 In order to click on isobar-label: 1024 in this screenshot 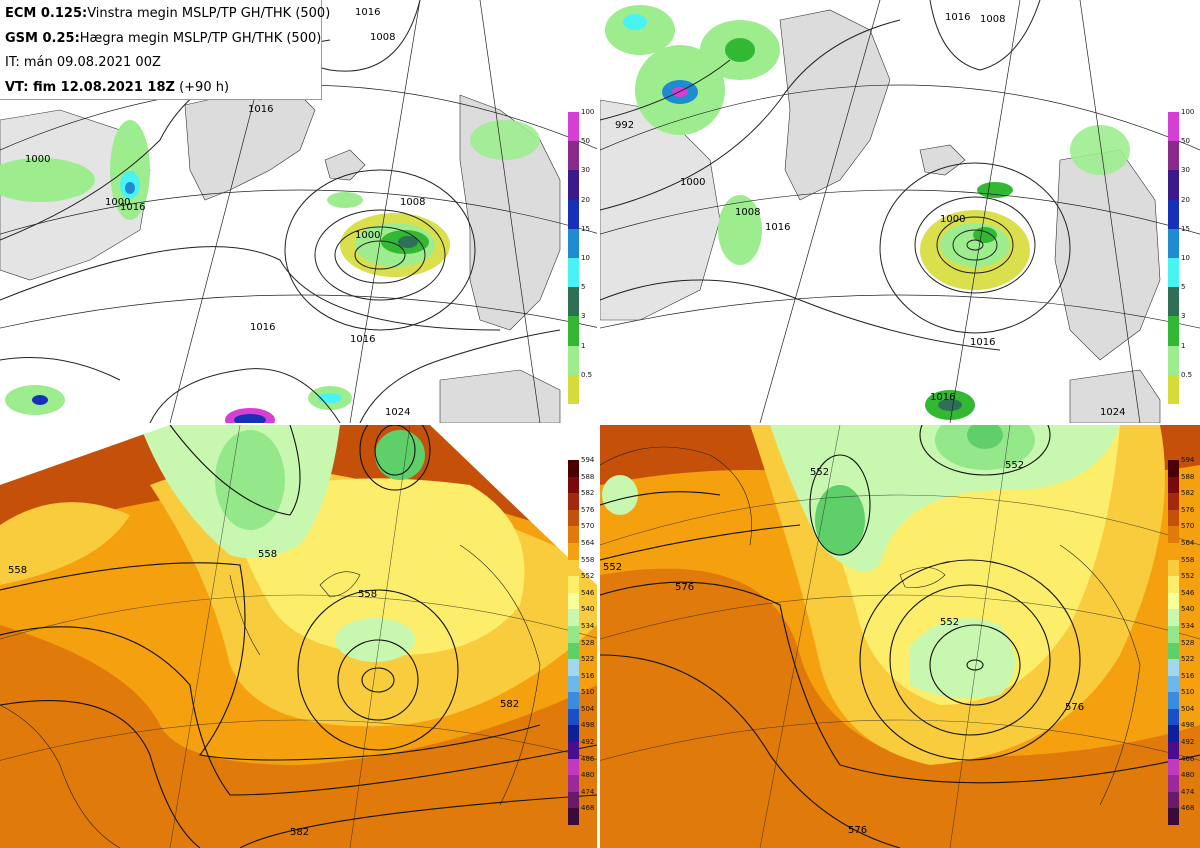, I will do `click(397, 412)`.